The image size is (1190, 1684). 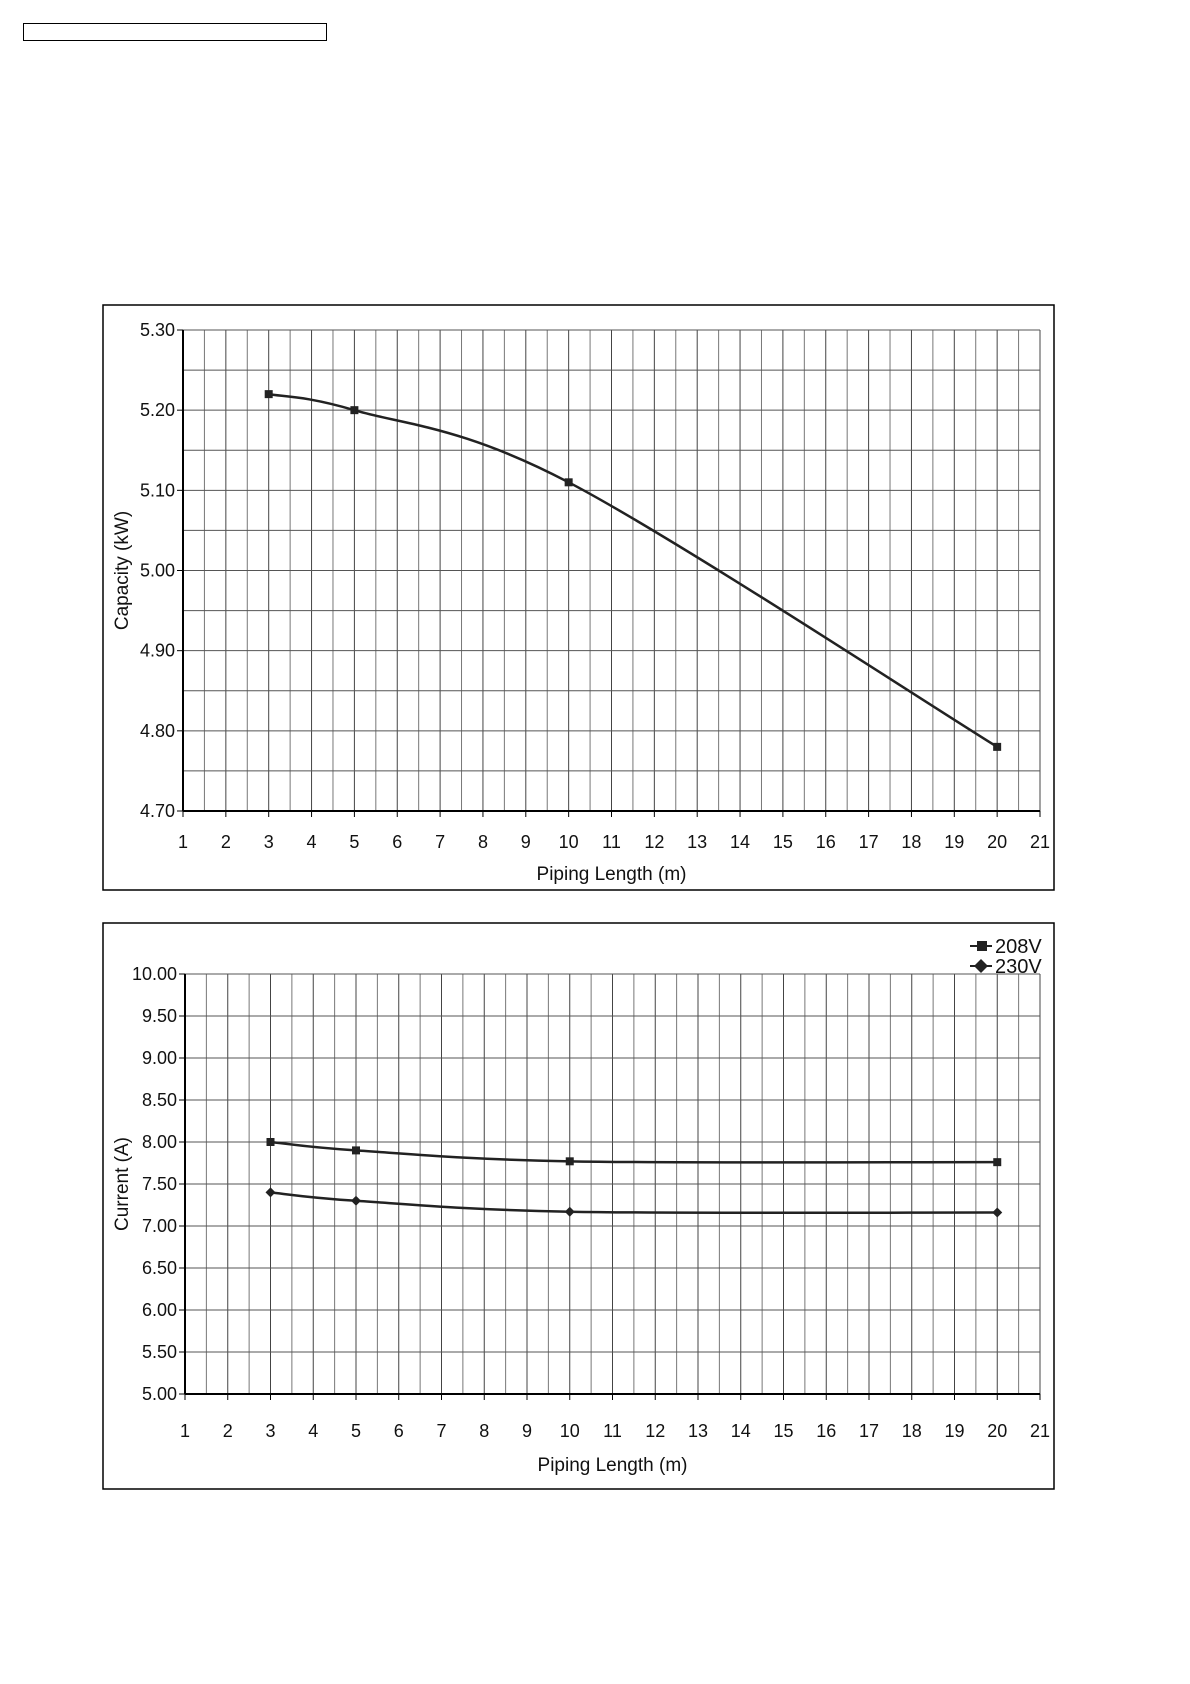 What do you see at coordinates (982, 946) in the screenshot?
I see `legend-marker-square` at bounding box center [982, 946].